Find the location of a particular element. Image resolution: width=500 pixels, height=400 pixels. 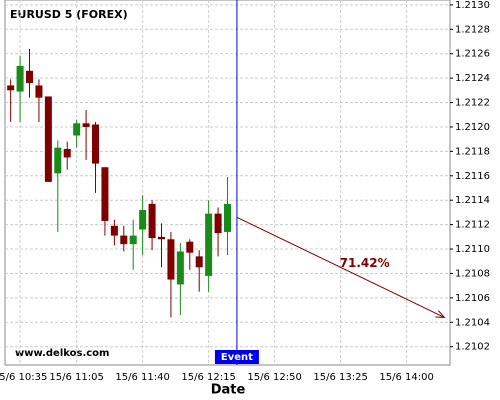

event-box is located at coordinates (236, 357).